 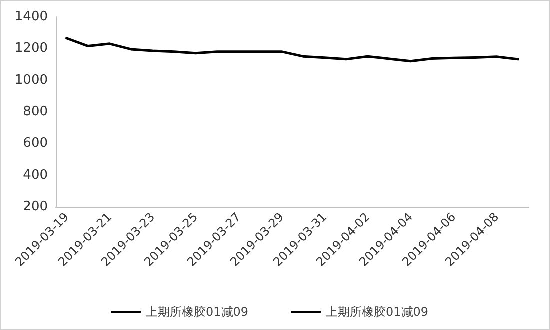 What do you see at coordinates (35, 144) in the screenshot?
I see `y-tick-label: 600` at bounding box center [35, 144].